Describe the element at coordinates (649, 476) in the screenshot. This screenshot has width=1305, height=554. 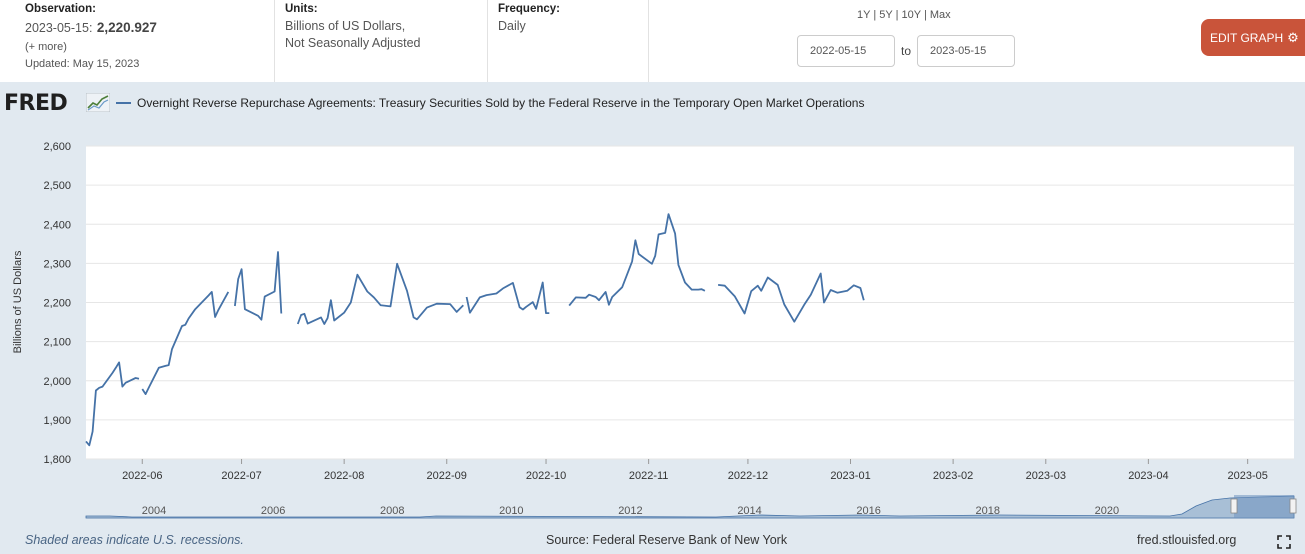
I see `x-tick-label: 2022-11` at that location.